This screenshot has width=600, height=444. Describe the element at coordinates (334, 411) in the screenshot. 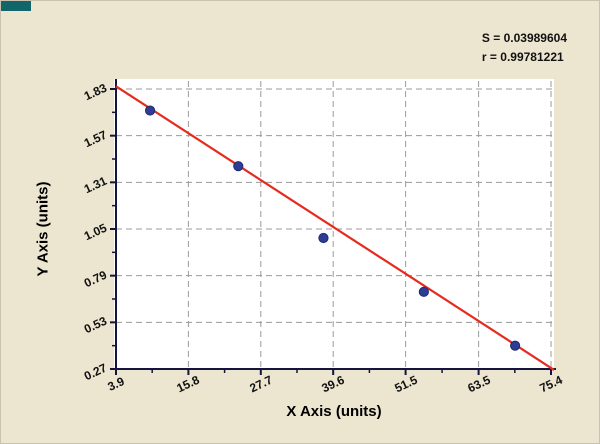

I see `x-axis-label: X Axis (units)` at that location.